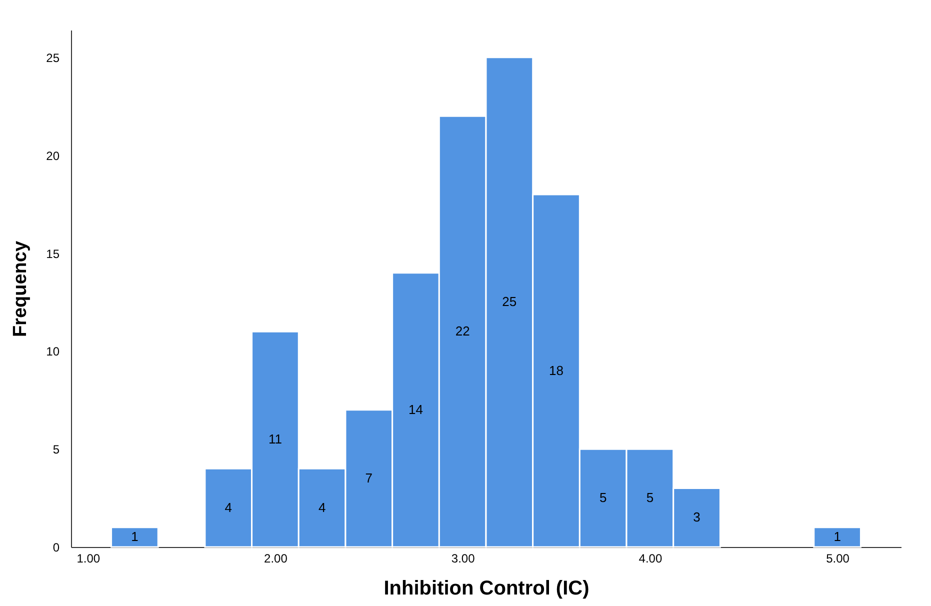 This screenshot has width=931, height=606. Describe the element at coordinates (369, 478) in the screenshot. I see `data-label: 7` at that location.